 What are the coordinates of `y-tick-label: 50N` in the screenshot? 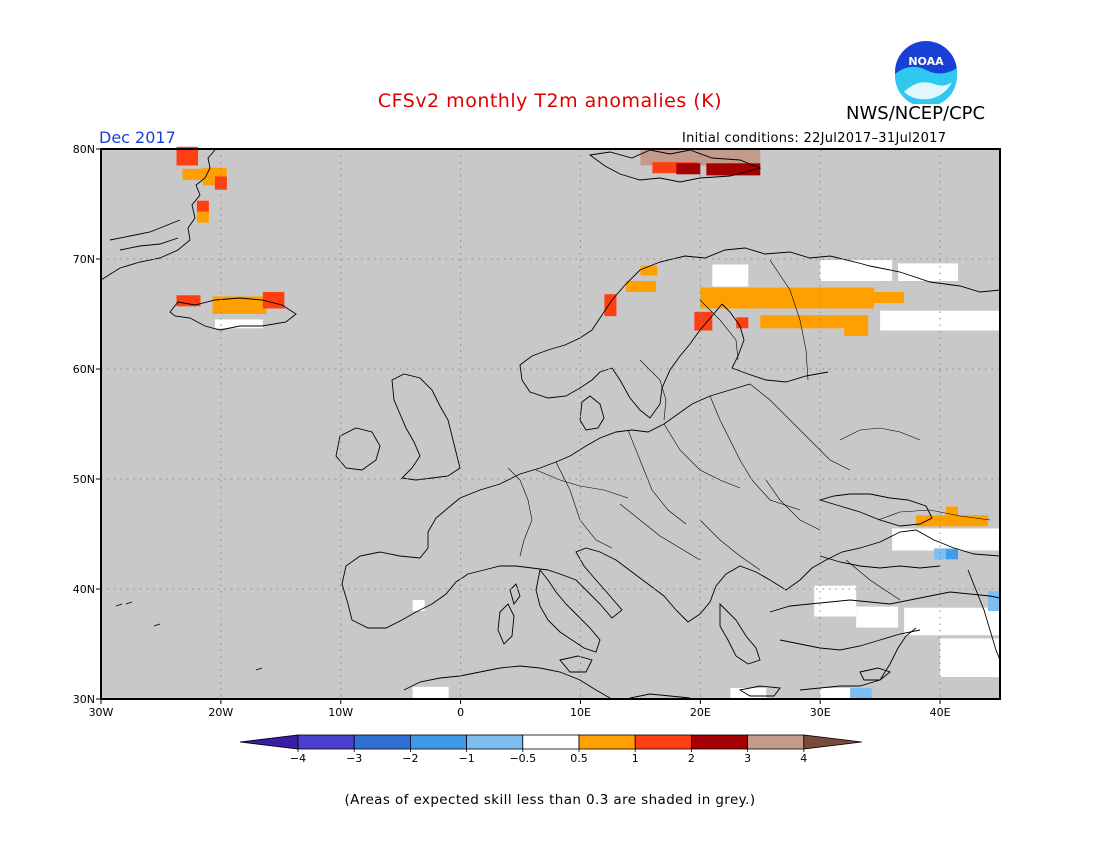 It's located at (84, 479).